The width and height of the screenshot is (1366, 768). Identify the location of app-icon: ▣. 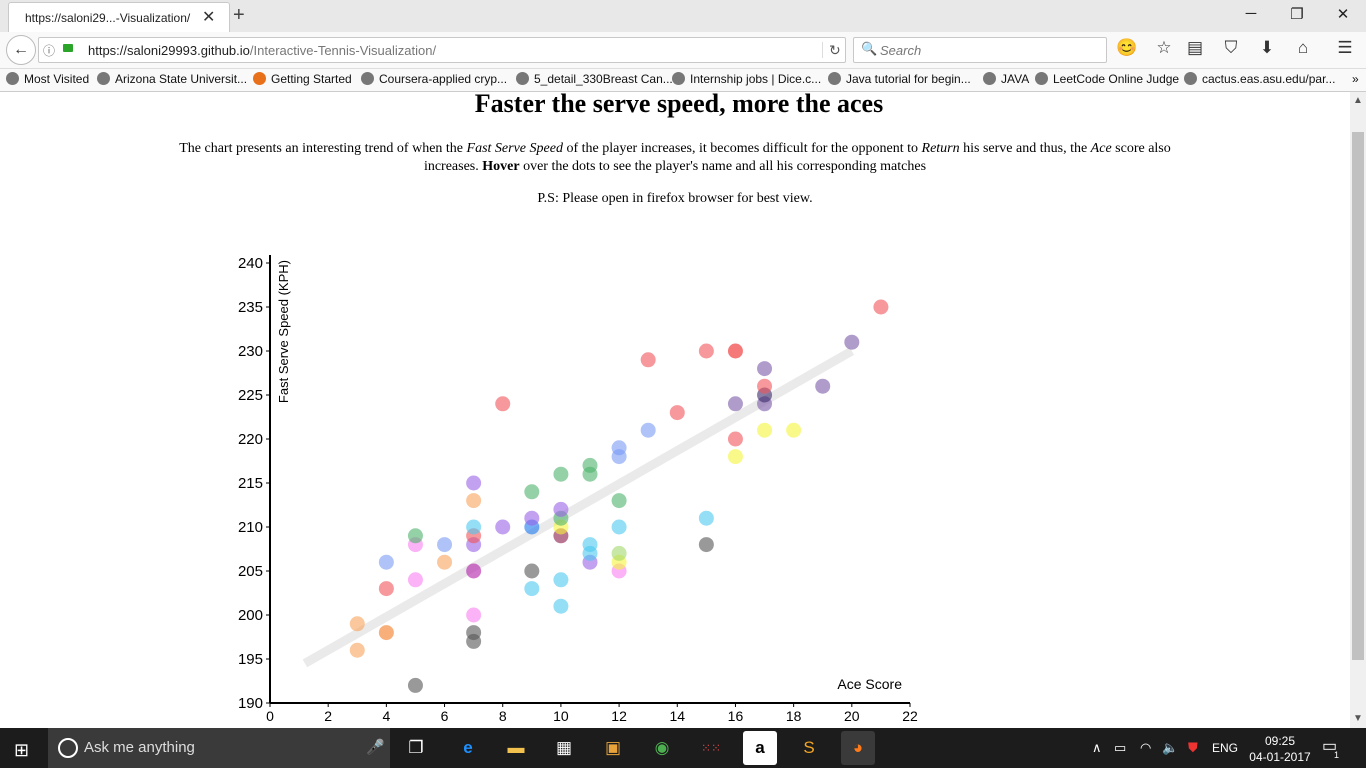
(613, 747).